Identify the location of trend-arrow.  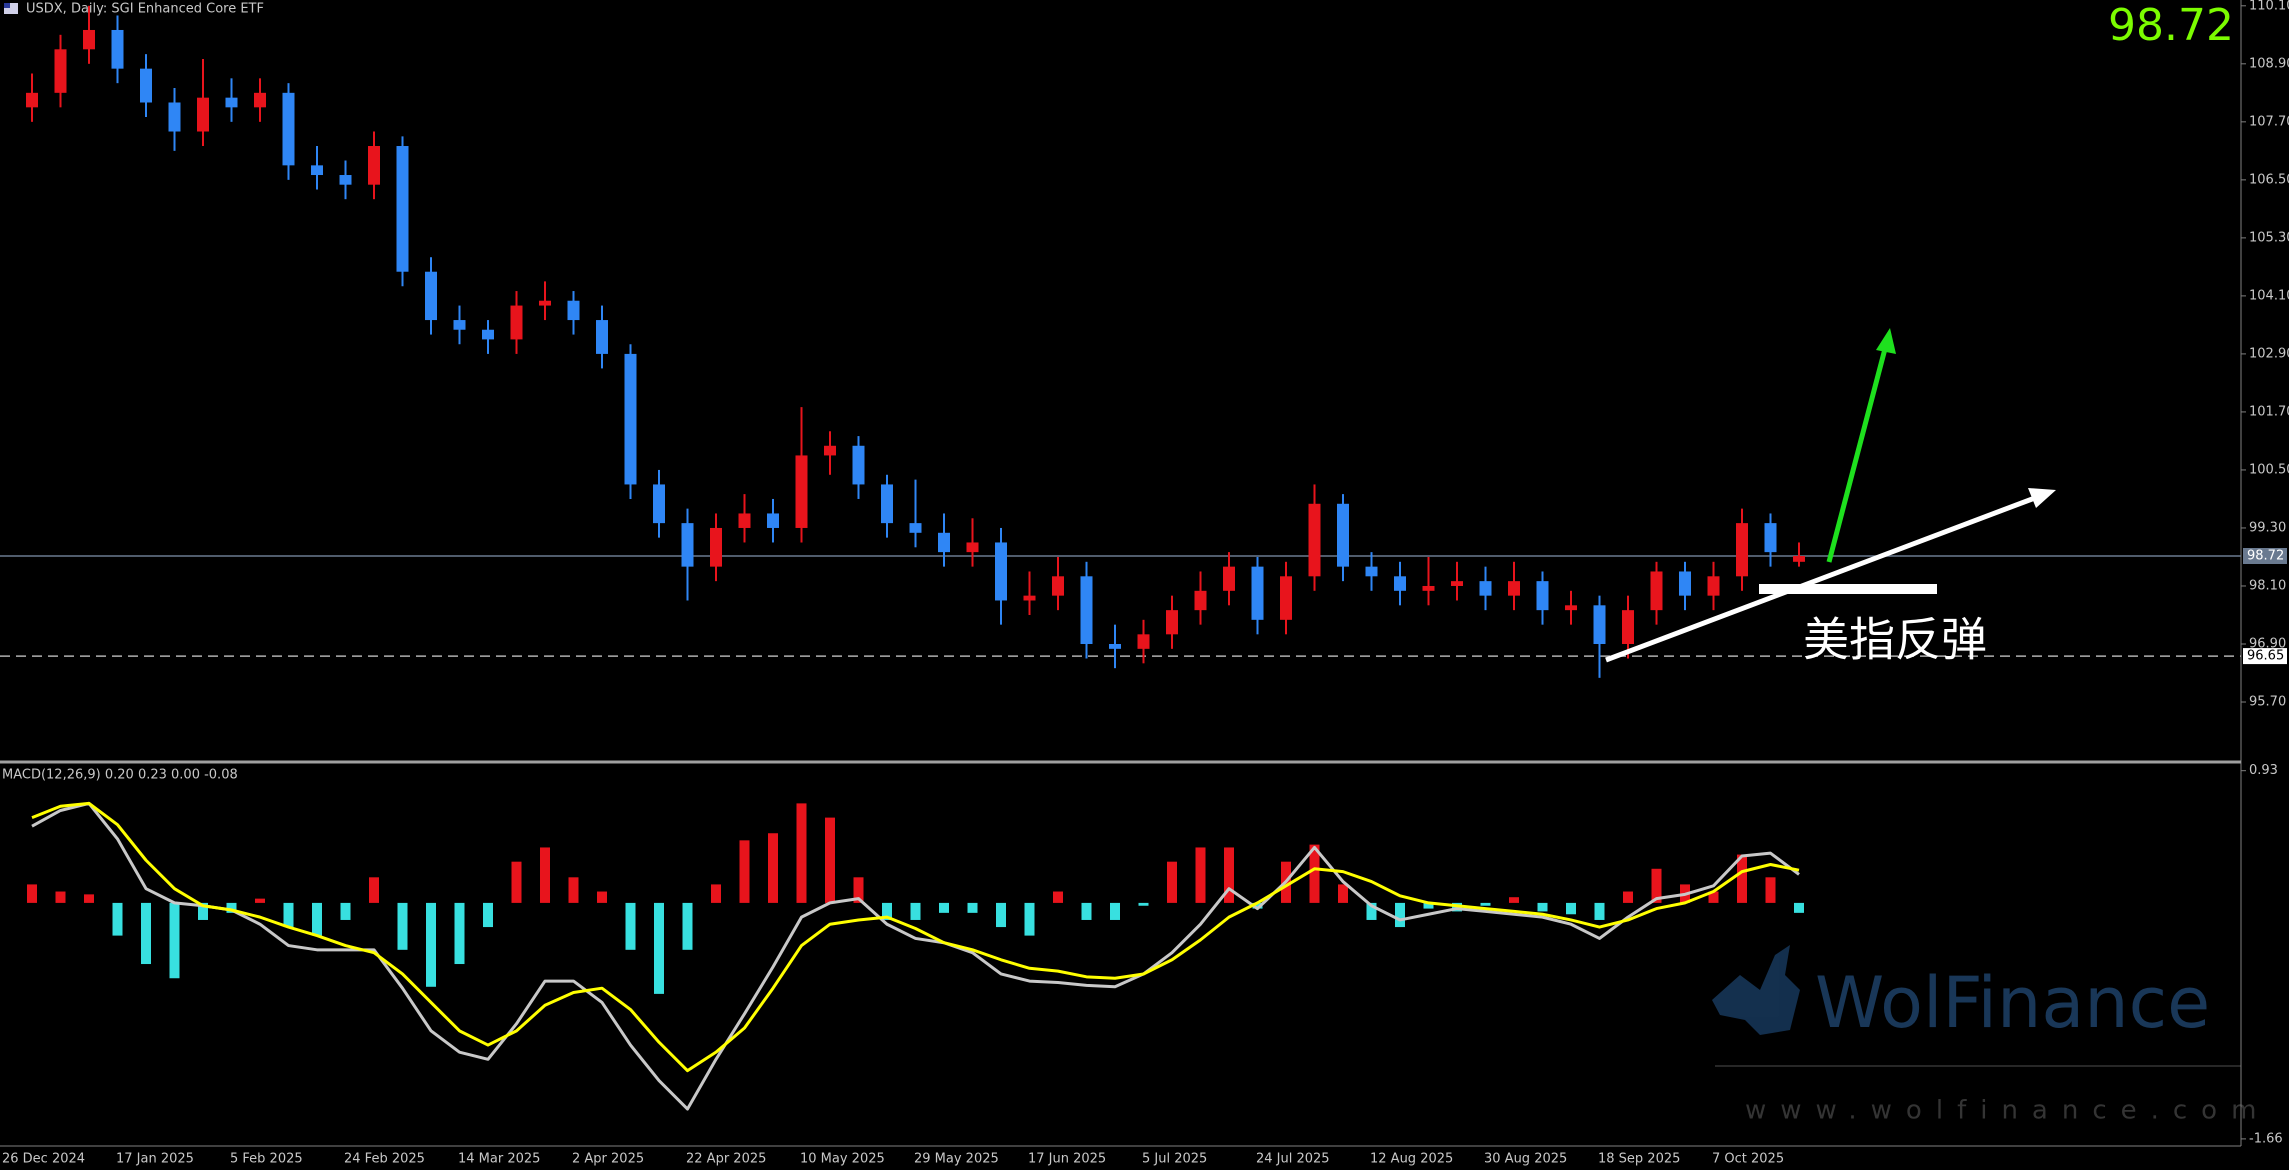
(1823, 578).